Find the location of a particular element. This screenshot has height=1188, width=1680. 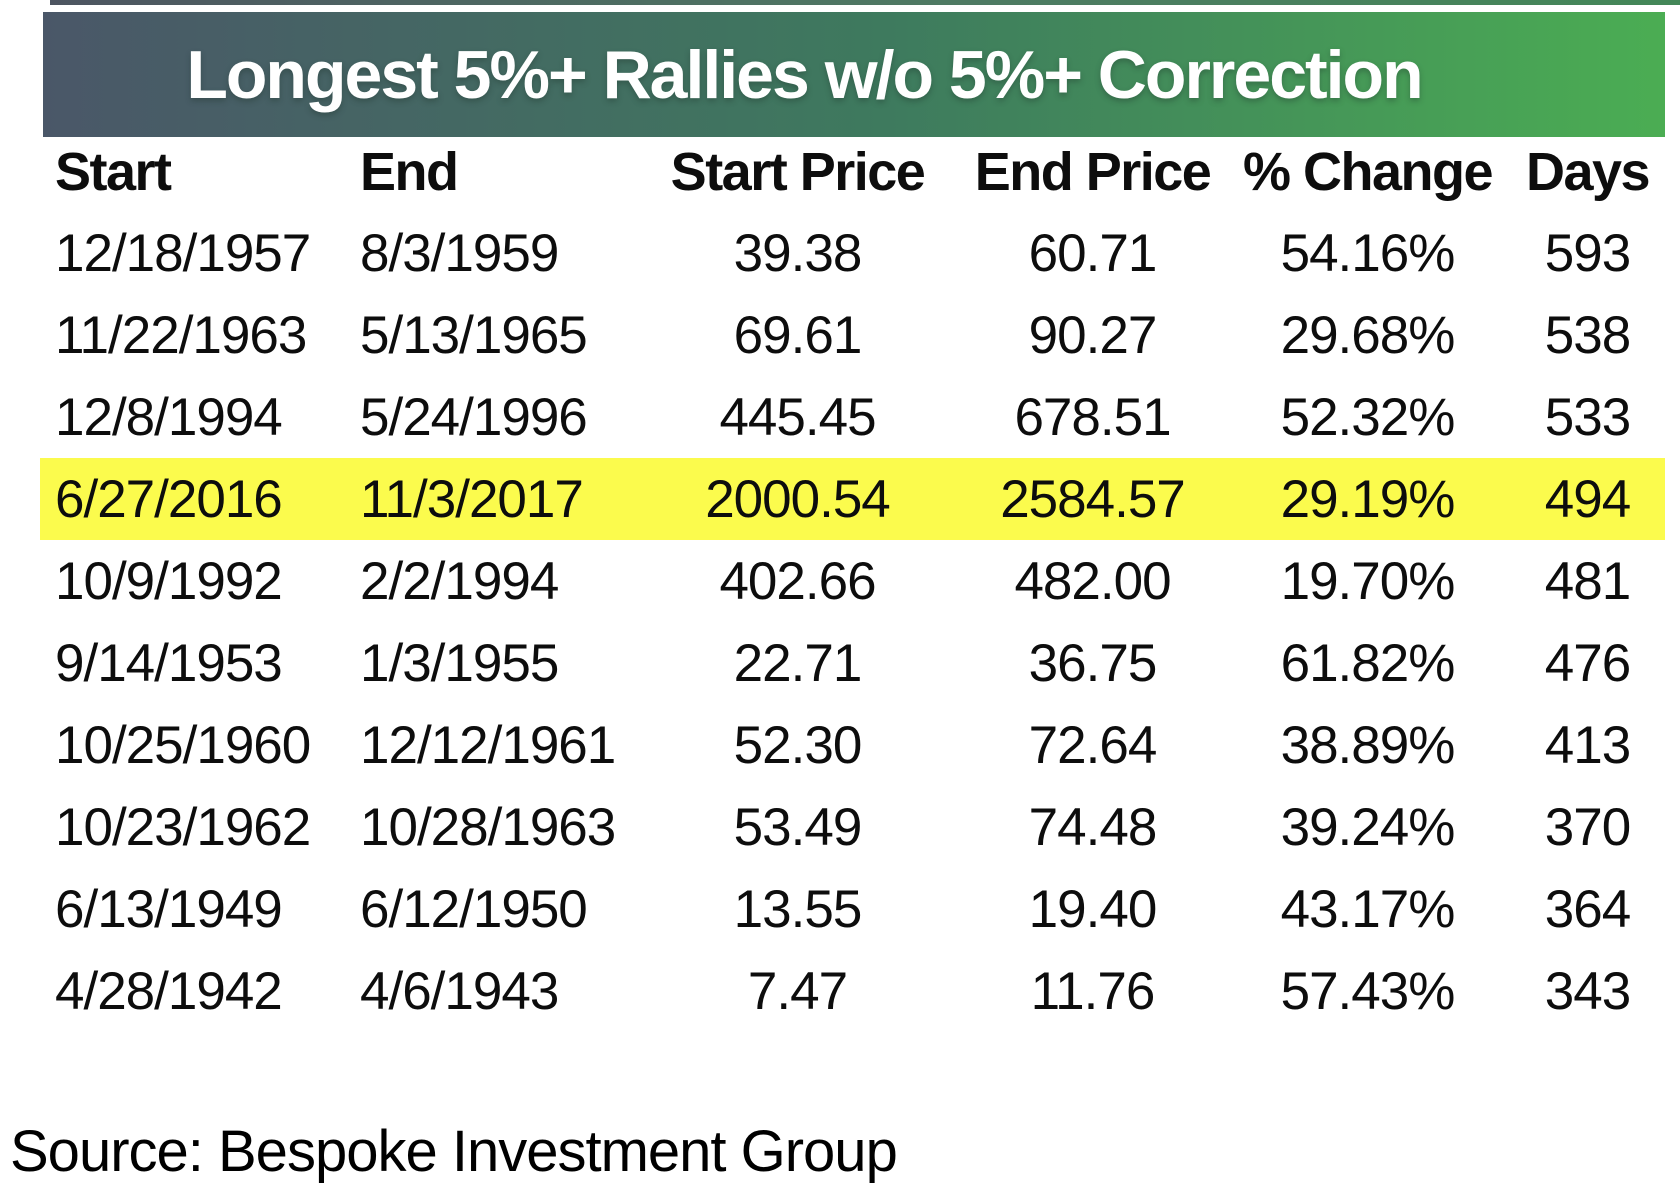

cell-start-price: 2000.54 is located at coordinates (798, 499).